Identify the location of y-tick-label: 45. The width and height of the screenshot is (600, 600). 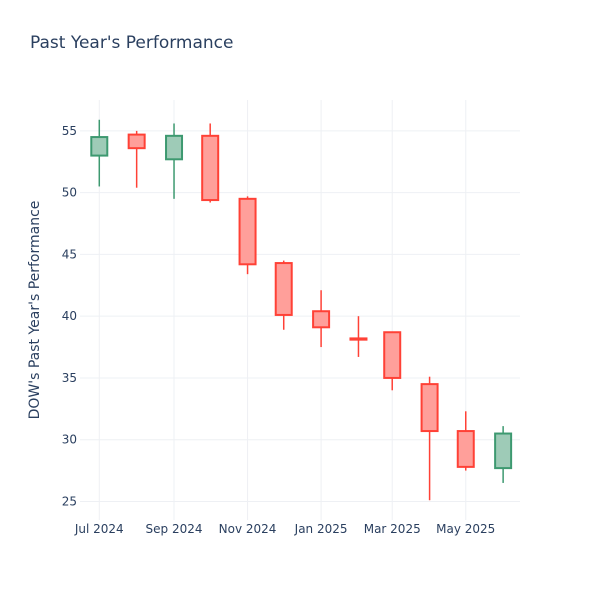
(69, 254).